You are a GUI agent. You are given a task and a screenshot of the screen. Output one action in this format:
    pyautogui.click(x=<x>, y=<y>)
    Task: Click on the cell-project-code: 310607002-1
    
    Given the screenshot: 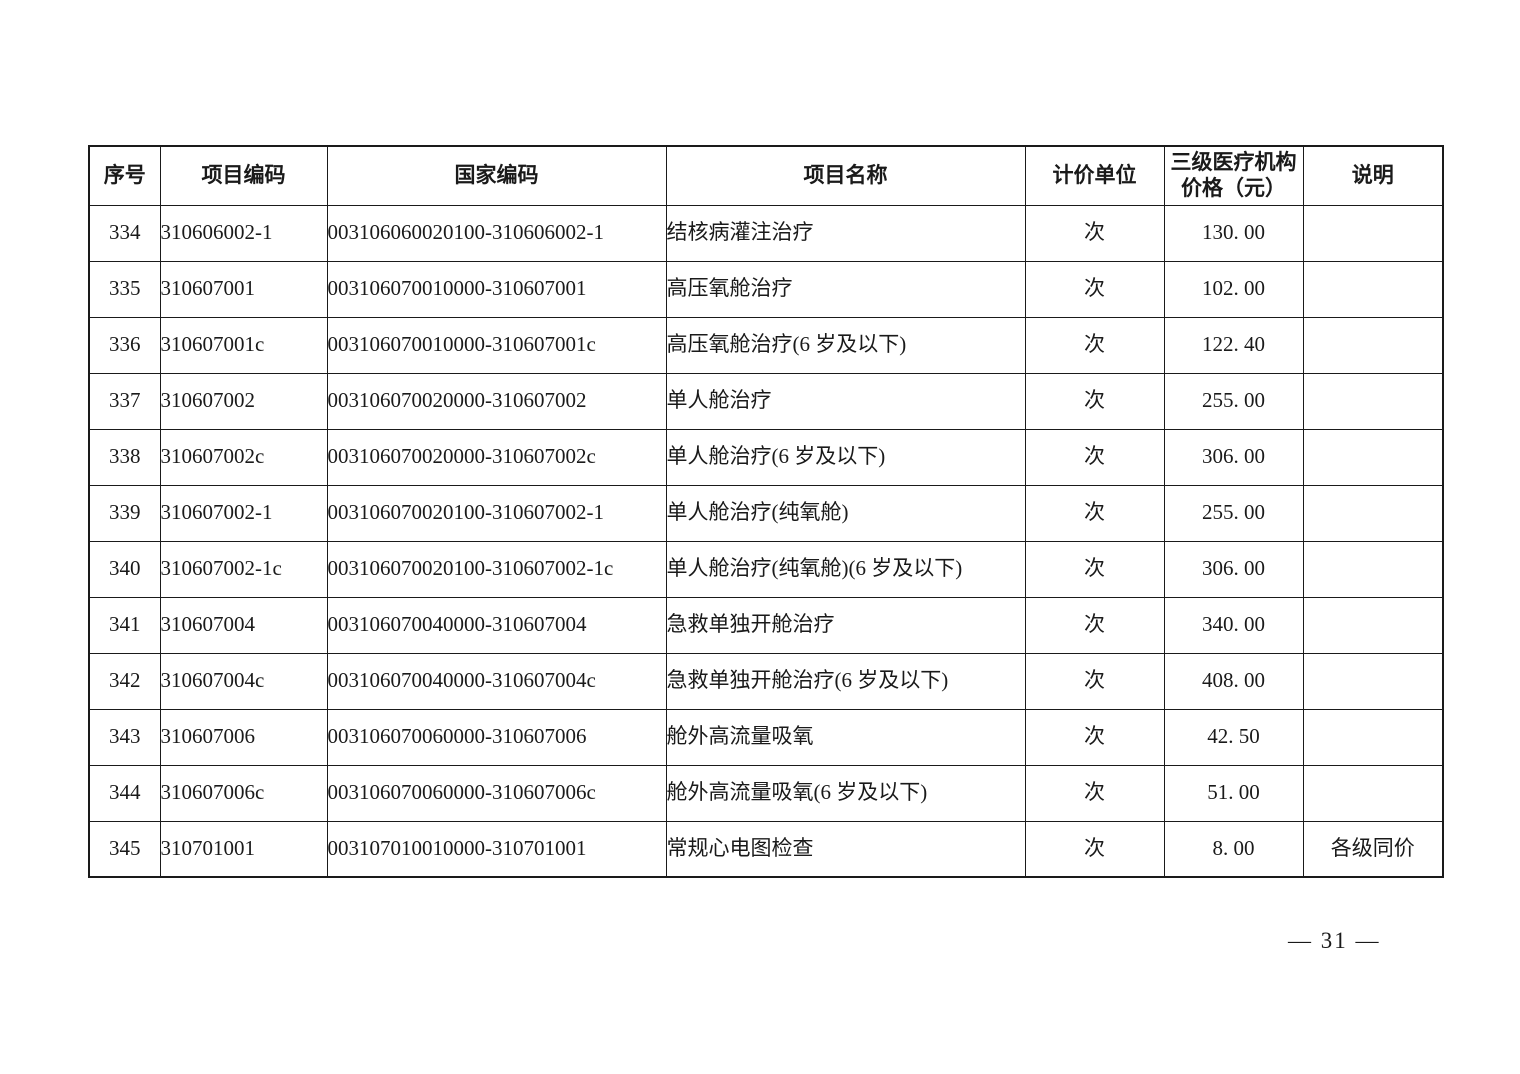 What is the action you would take?
    pyautogui.click(x=243, y=513)
    